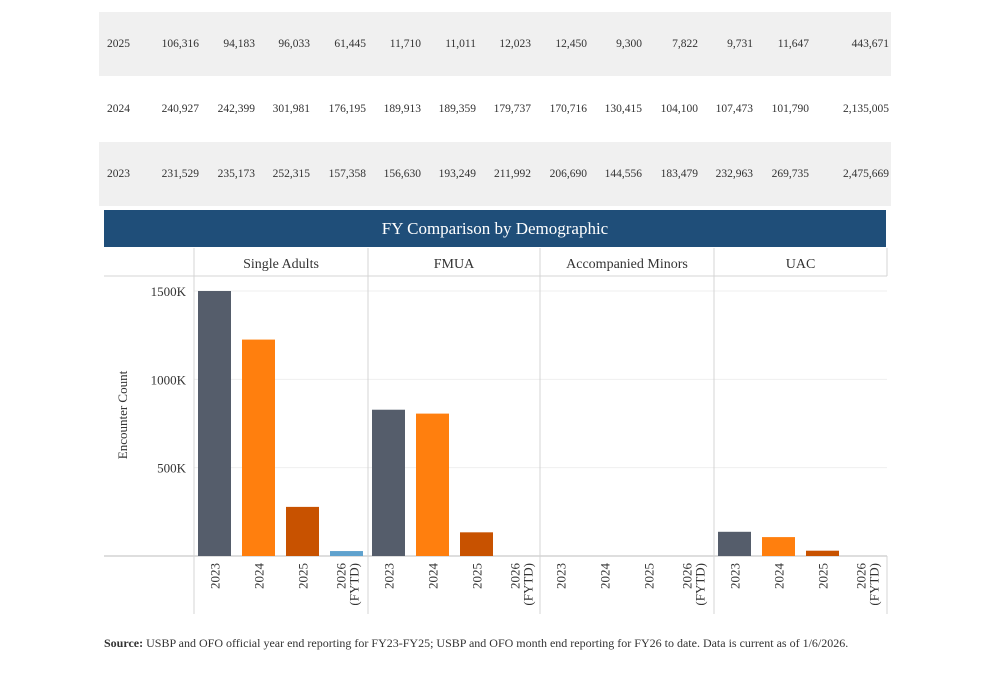 Image resolution: width=1007 pixels, height=683 pixels. What do you see at coordinates (118, 44) in the screenshot?
I see `table-row-year: 2025` at bounding box center [118, 44].